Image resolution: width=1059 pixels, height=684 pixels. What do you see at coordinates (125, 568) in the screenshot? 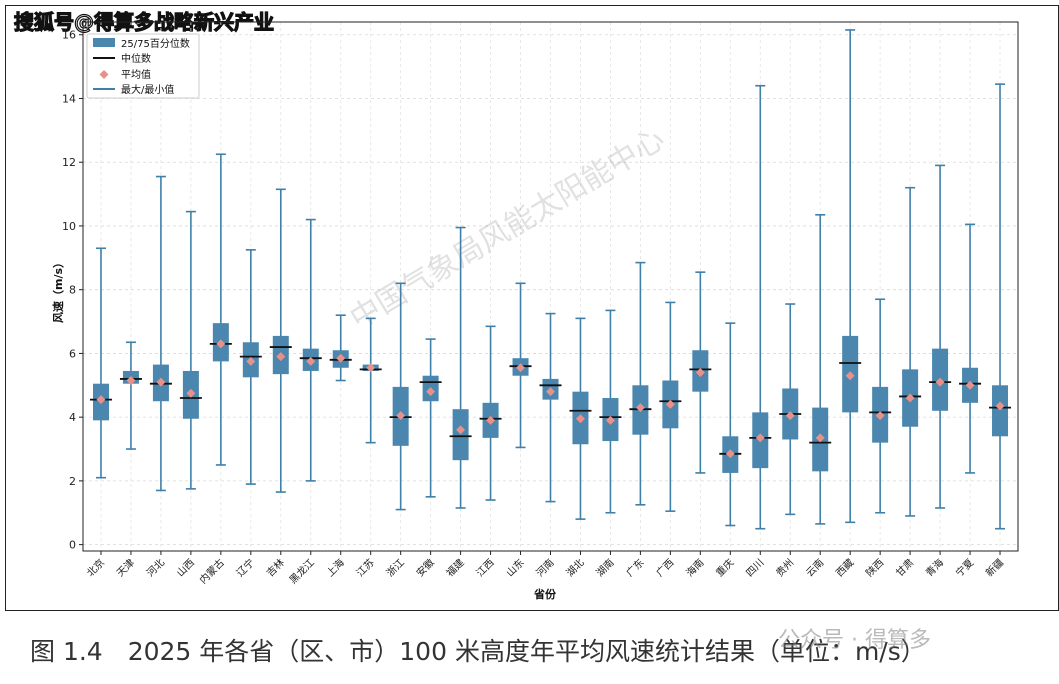
I see `x-tick-label: 天津` at bounding box center [125, 568].